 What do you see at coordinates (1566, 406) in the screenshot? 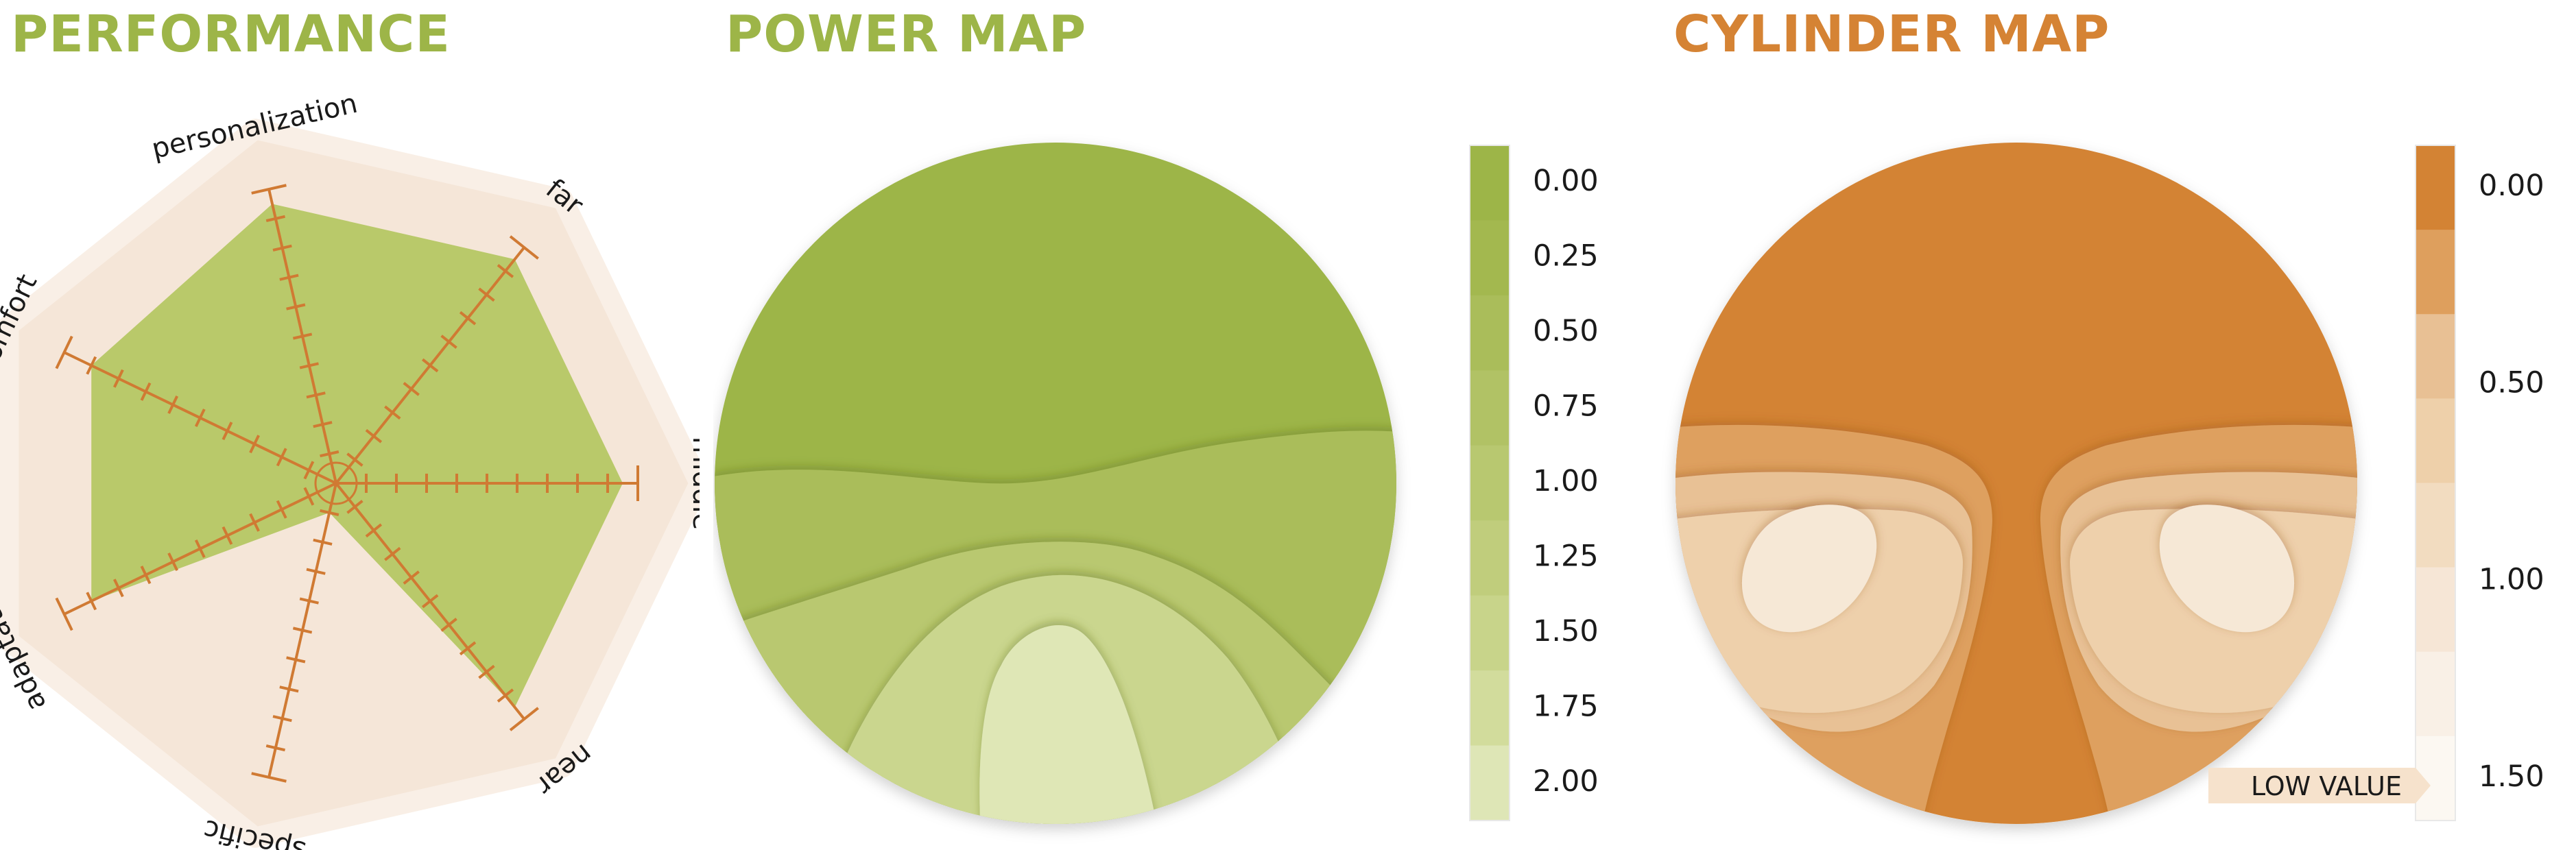
I see `power-colorbar-tick: 0.75` at bounding box center [1566, 406].